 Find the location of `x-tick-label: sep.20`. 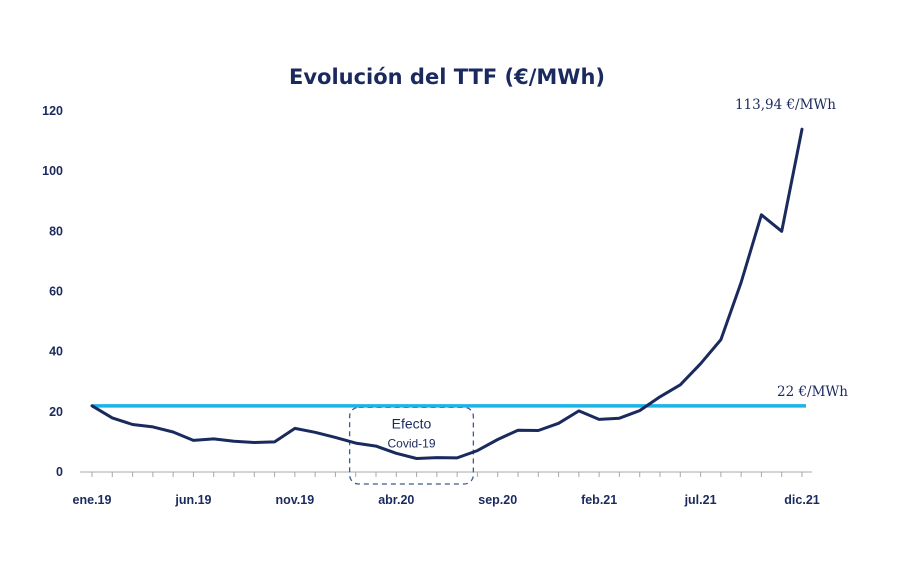

x-tick-label: sep.20 is located at coordinates (497, 500).